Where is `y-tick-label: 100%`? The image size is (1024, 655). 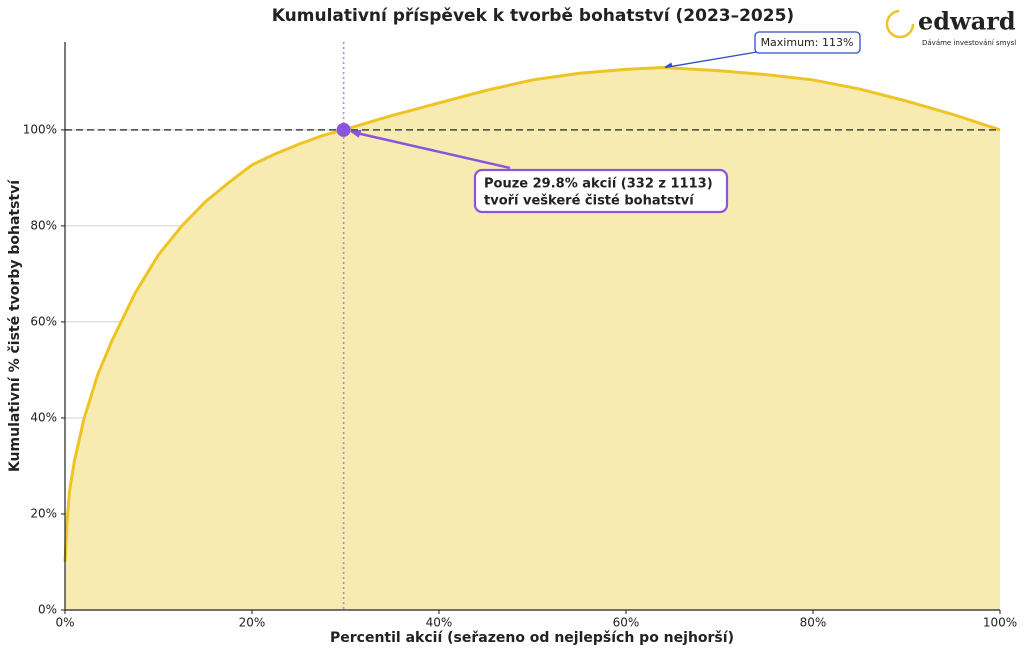 y-tick-label: 100% is located at coordinates (40, 129).